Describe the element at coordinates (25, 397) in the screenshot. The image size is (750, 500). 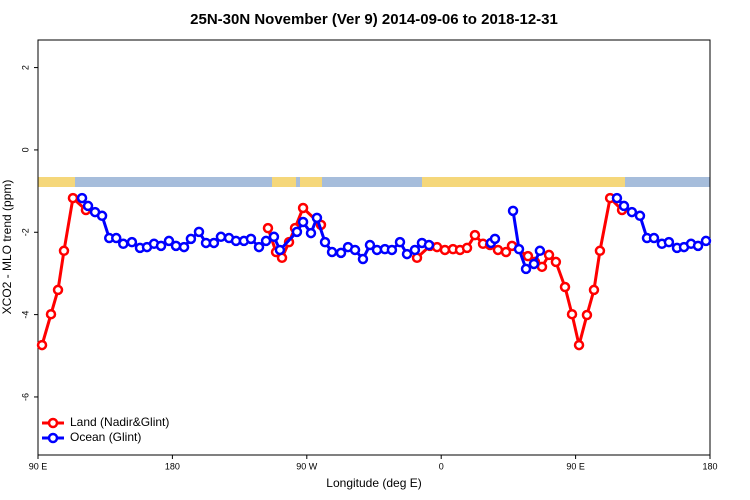
I see `y-tick-label: -6` at that location.